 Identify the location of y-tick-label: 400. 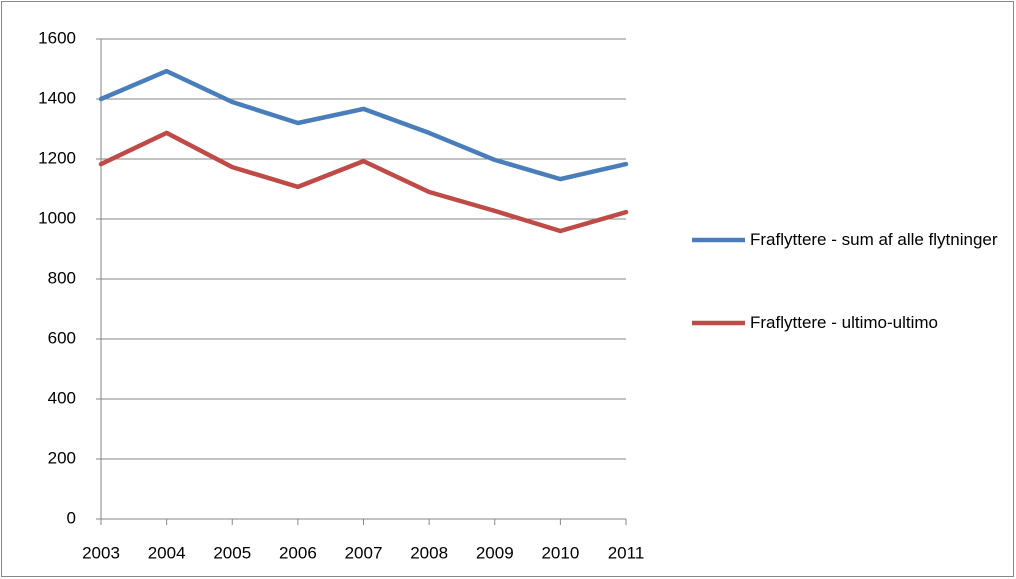
(62, 397).